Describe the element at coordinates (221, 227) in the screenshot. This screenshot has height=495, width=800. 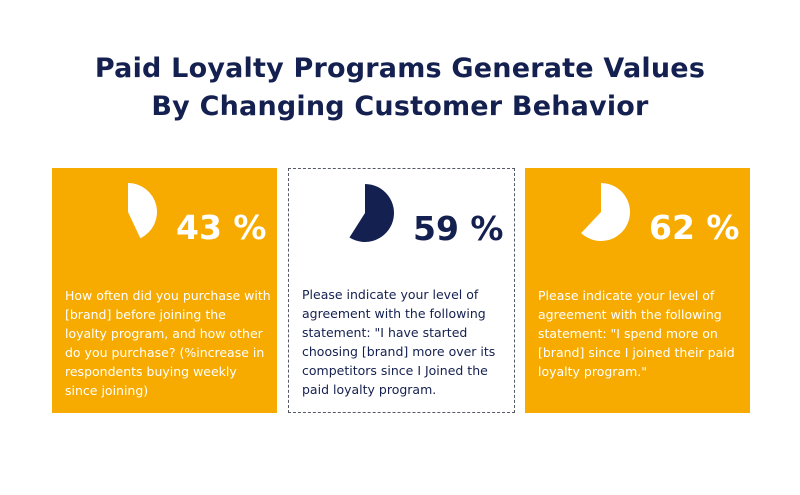
I see `percentage-value-1: 43 %` at that location.